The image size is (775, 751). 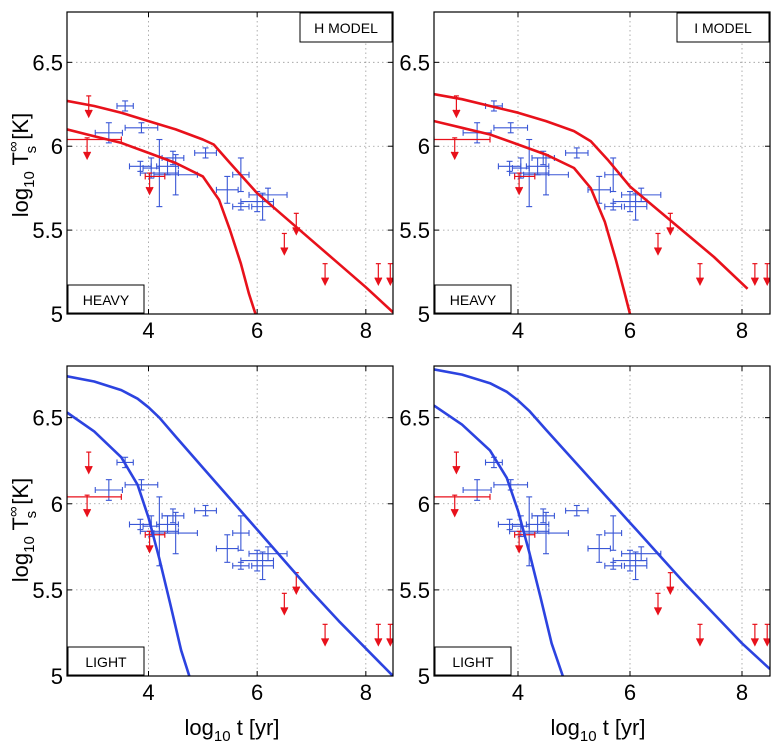 I want to click on ylabel-bottom: log10 T∞s [K], so click(x=22, y=530).